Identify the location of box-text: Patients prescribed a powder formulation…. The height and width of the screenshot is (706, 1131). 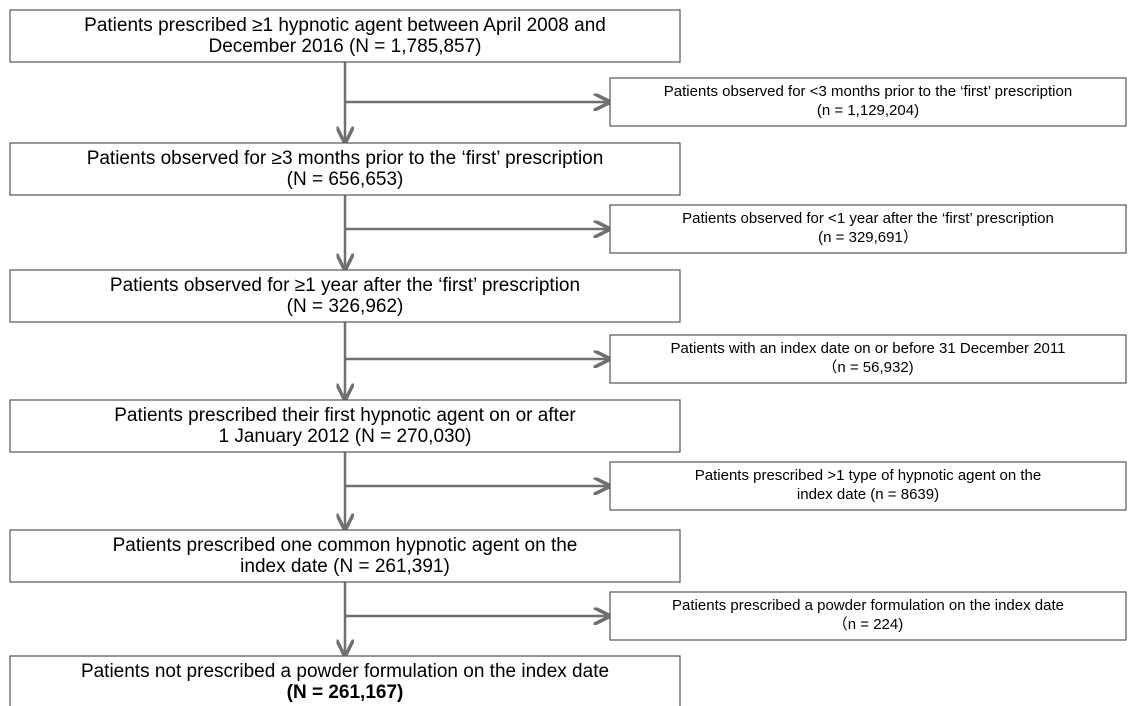
(868, 605).